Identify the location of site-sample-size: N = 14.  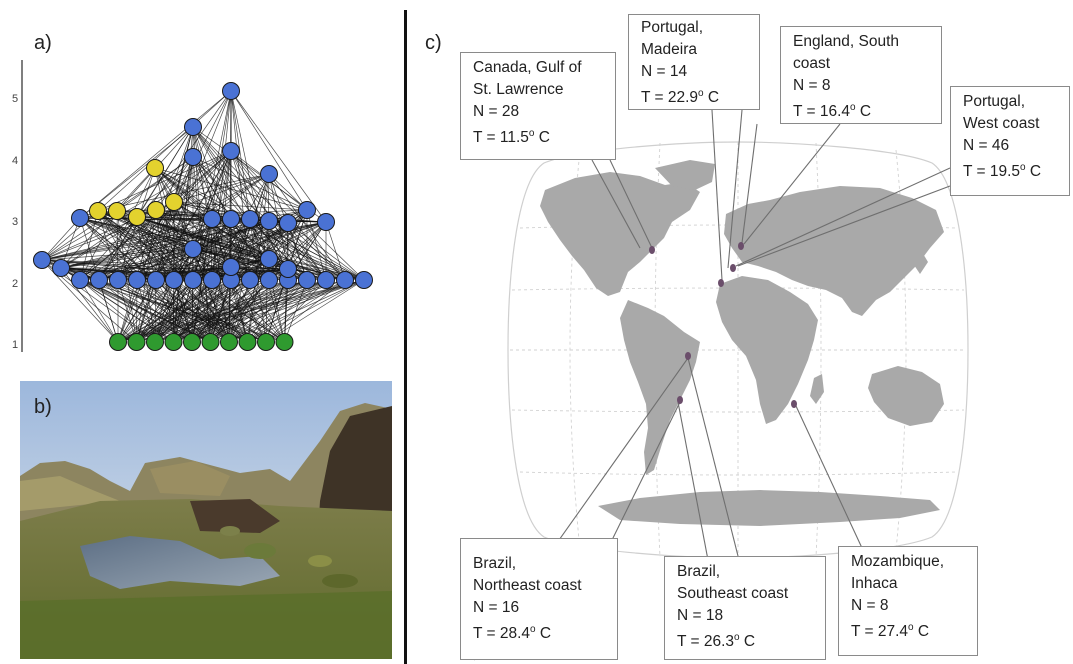
(664, 71).